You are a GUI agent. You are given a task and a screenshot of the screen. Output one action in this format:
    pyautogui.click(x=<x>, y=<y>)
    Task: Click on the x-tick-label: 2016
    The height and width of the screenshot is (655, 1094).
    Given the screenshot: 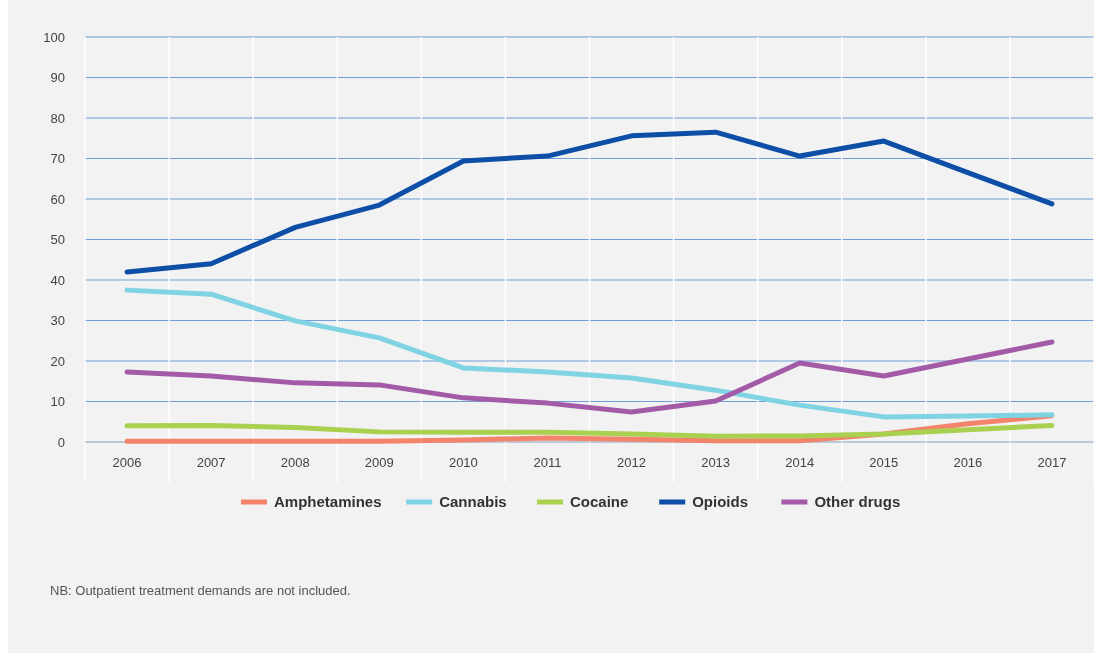 What is the action you would take?
    pyautogui.click(x=968, y=462)
    